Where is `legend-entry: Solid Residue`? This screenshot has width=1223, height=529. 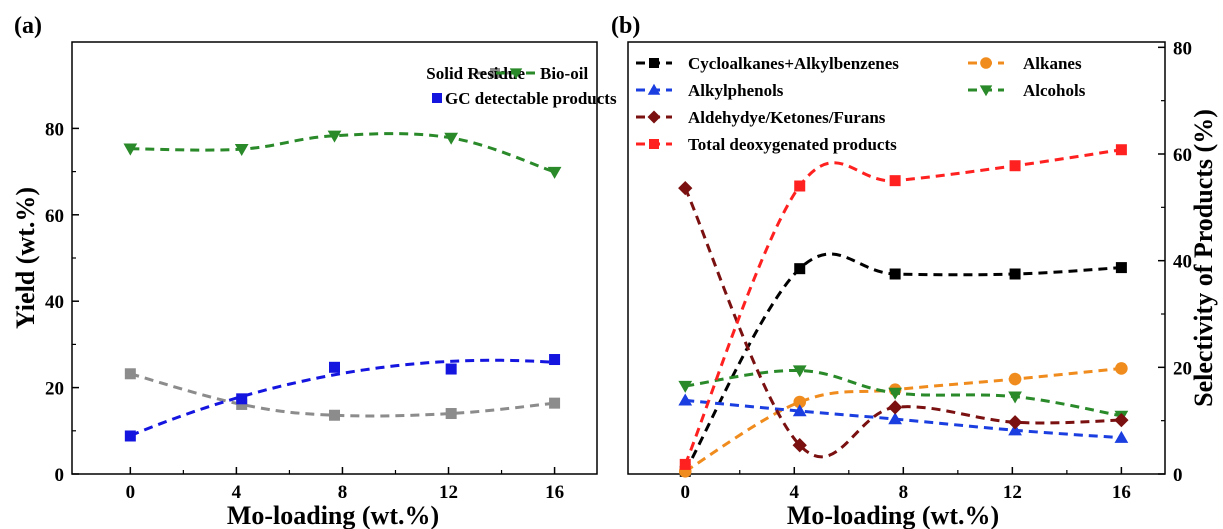
legend-entry: Solid Residue is located at coordinates (475, 73).